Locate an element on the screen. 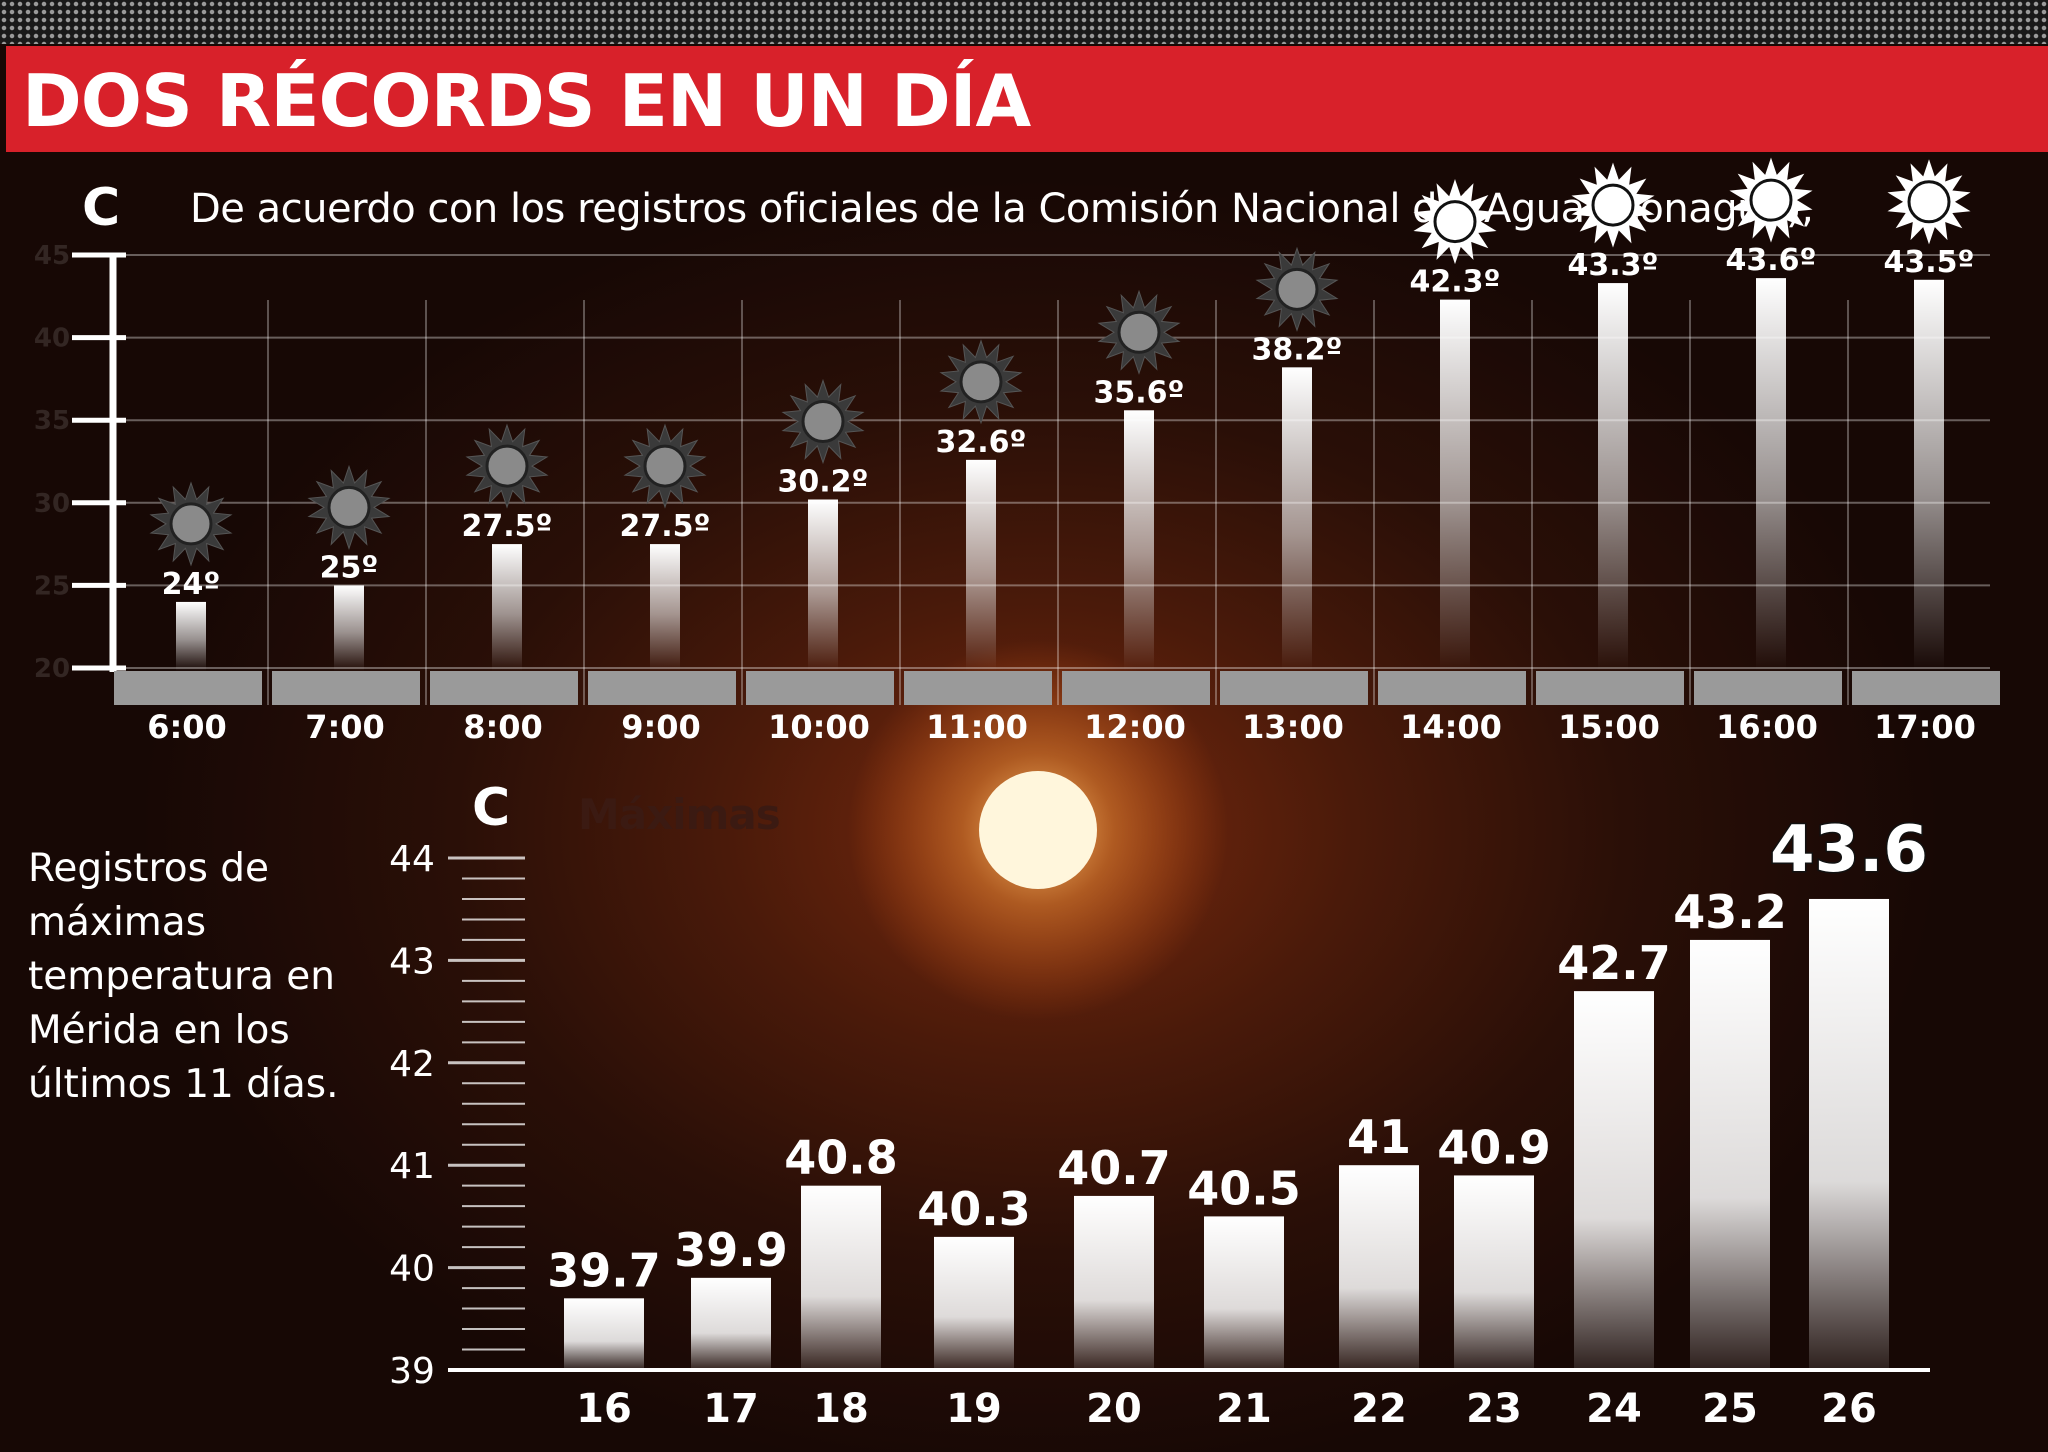 The image size is (2048, 1452). x-tick-label: 26 is located at coordinates (1849, 1409).